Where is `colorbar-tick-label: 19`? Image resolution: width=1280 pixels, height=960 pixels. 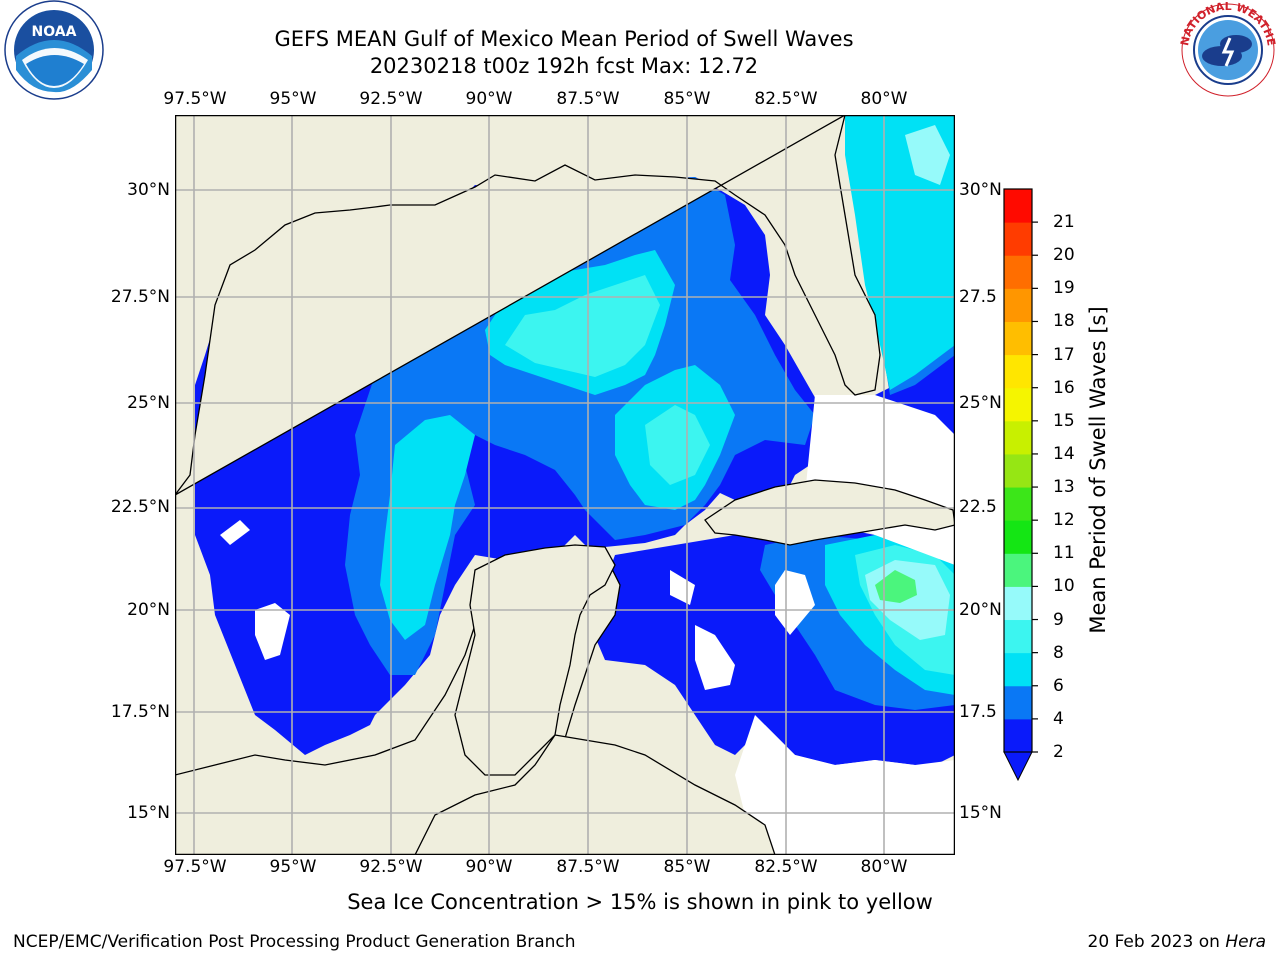 colorbar-tick-label: 19 is located at coordinates (1064, 288).